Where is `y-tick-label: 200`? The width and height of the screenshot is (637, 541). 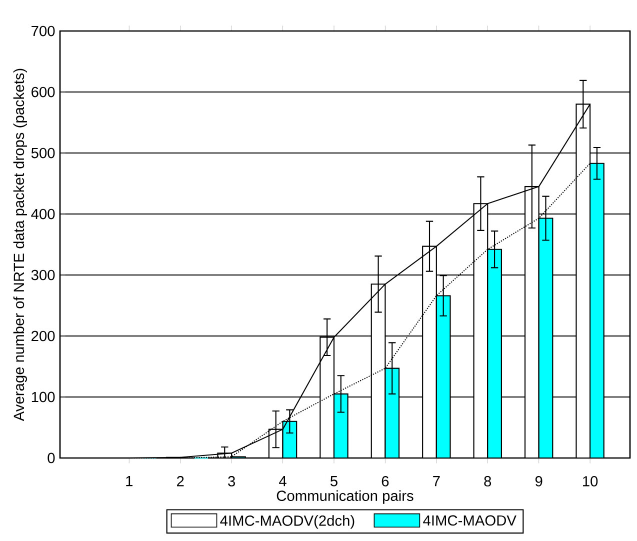 y-tick-label: 200 is located at coordinates (43, 336).